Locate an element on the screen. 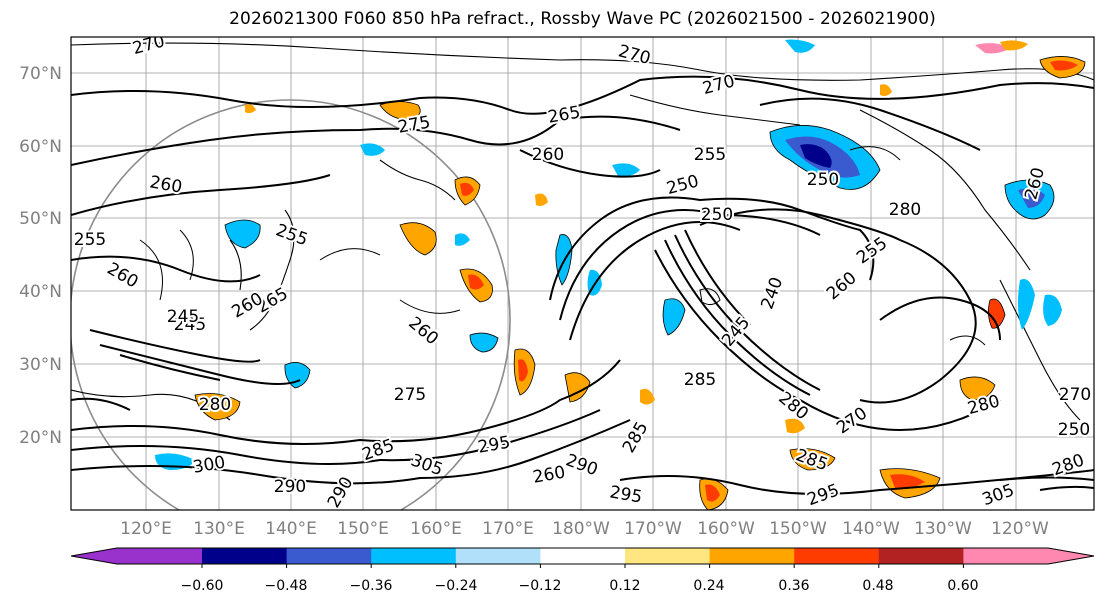 This screenshot has width=1105, height=604. contour-label-halo: 270 is located at coordinates (1075, 395).